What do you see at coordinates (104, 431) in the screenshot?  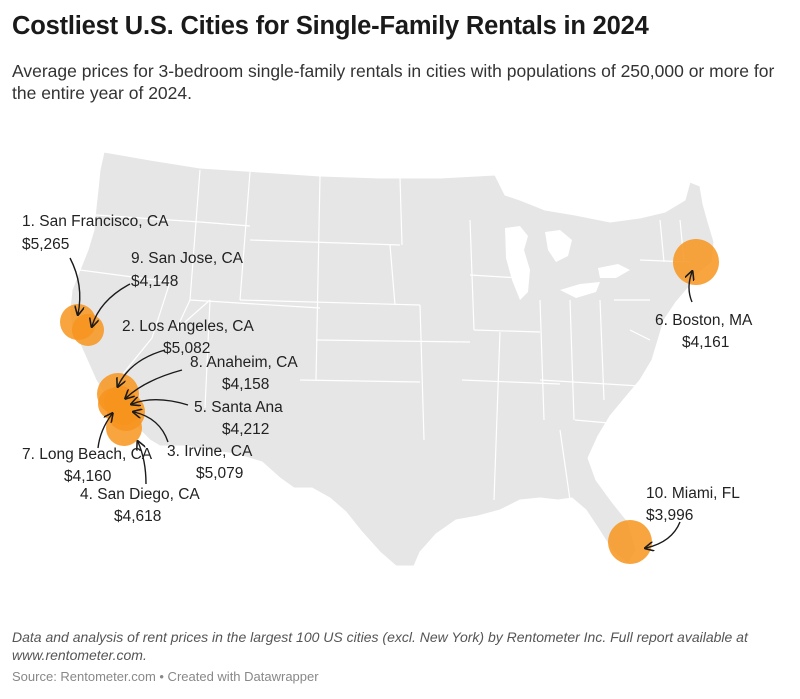 I see `arrow-long-beach` at bounding box center [104, 431].